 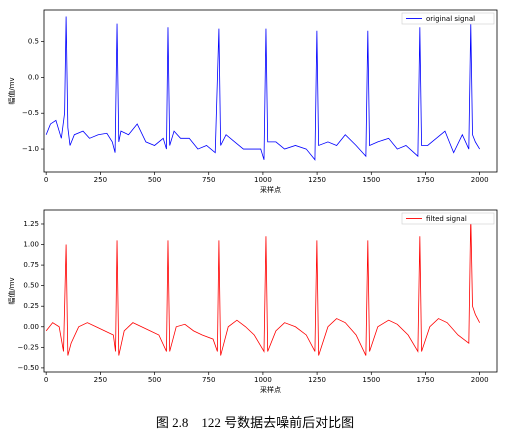 I want to click on legend-label: filted signal, so click(x=446, y=219).